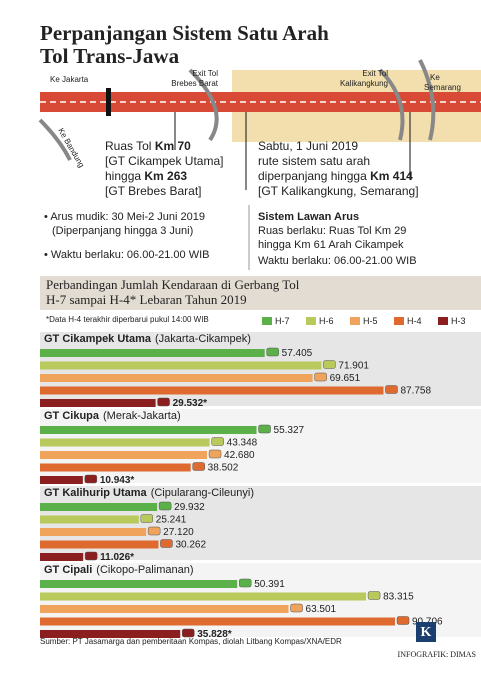  What do you see at coordinates (165, 176) in the screenshot?
I see `info-text: Km 263` at bounding box center [165, 176].